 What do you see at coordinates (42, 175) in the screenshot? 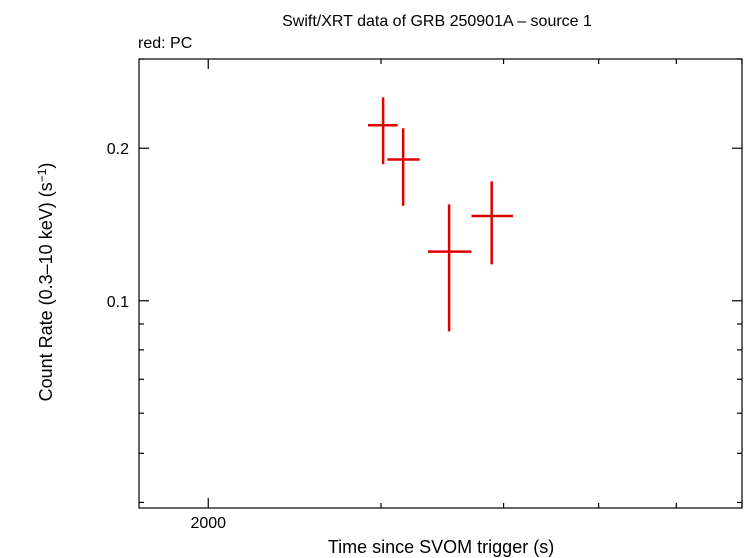
I see `y-axis-label-superscript: −1` at bounding box center [42, 175].